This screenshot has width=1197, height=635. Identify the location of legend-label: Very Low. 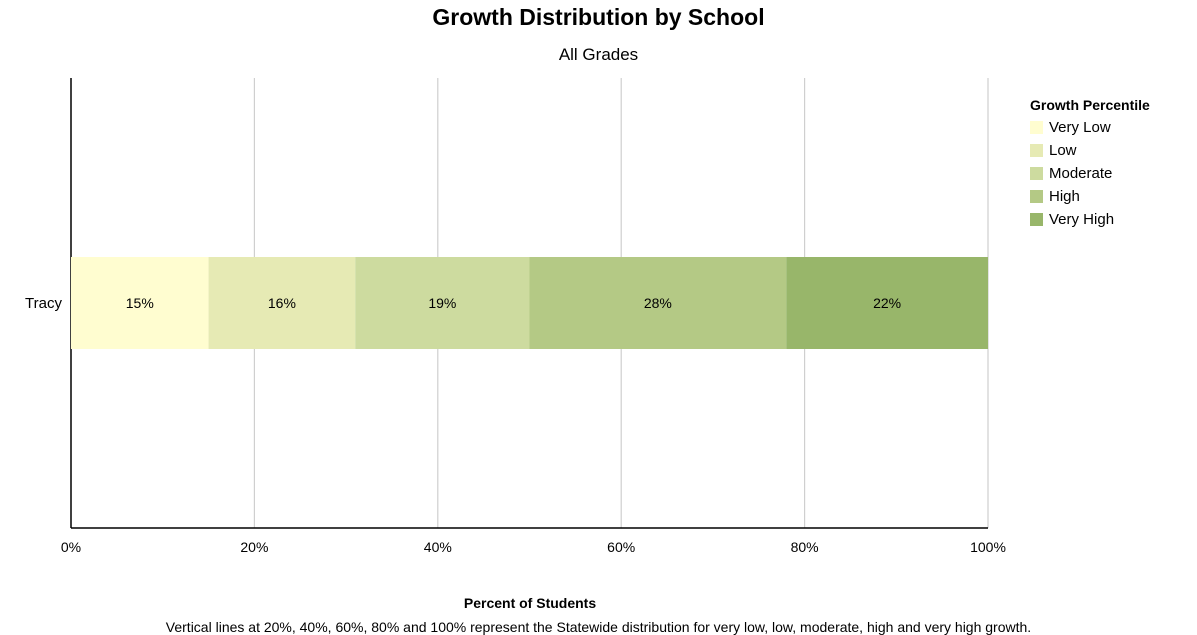
(1080, 127).